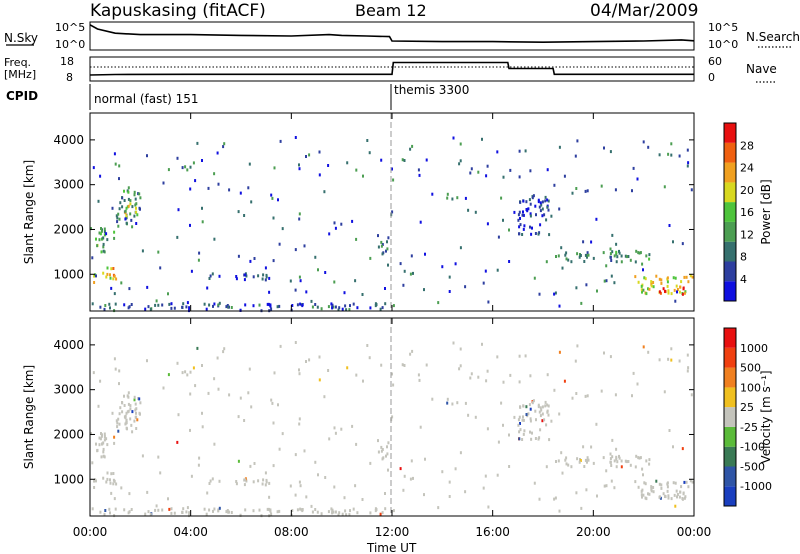 Image resolution: width=800 pixels, height=554 pixels. I want to click on freq-panel-frame, so click(392, 69).